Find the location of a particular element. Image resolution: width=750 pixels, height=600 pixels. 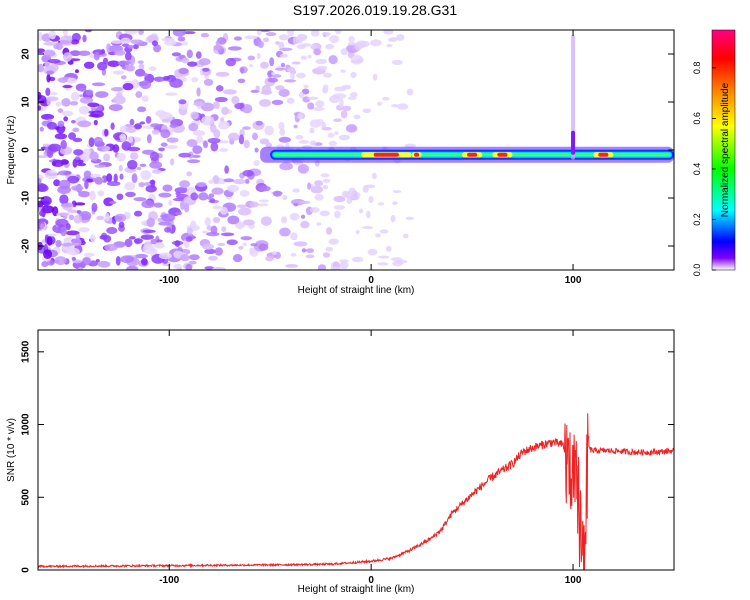

signal-band is located at coordinates (467, 98).